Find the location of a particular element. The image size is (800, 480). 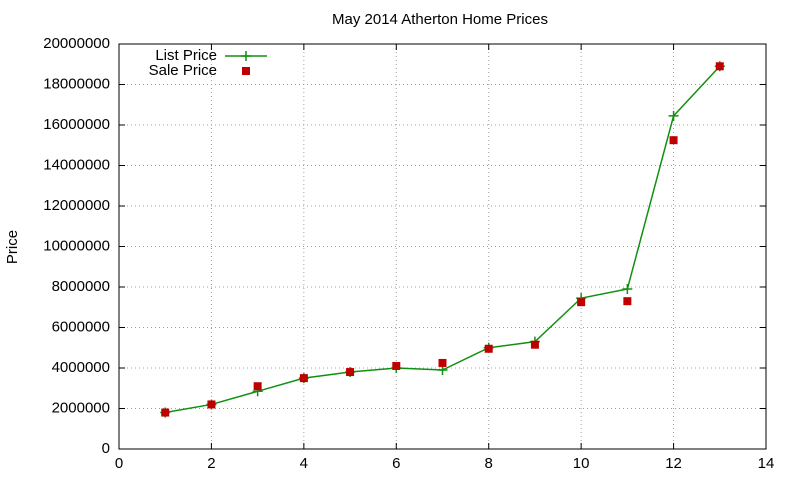

x-tick-label: 4 is located at coordinates (304, 463).